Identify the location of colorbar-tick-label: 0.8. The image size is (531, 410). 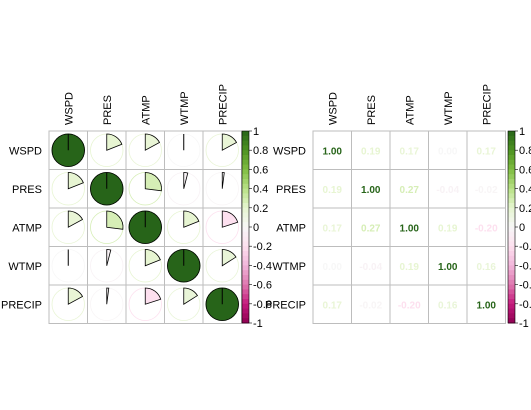
(260, 151).